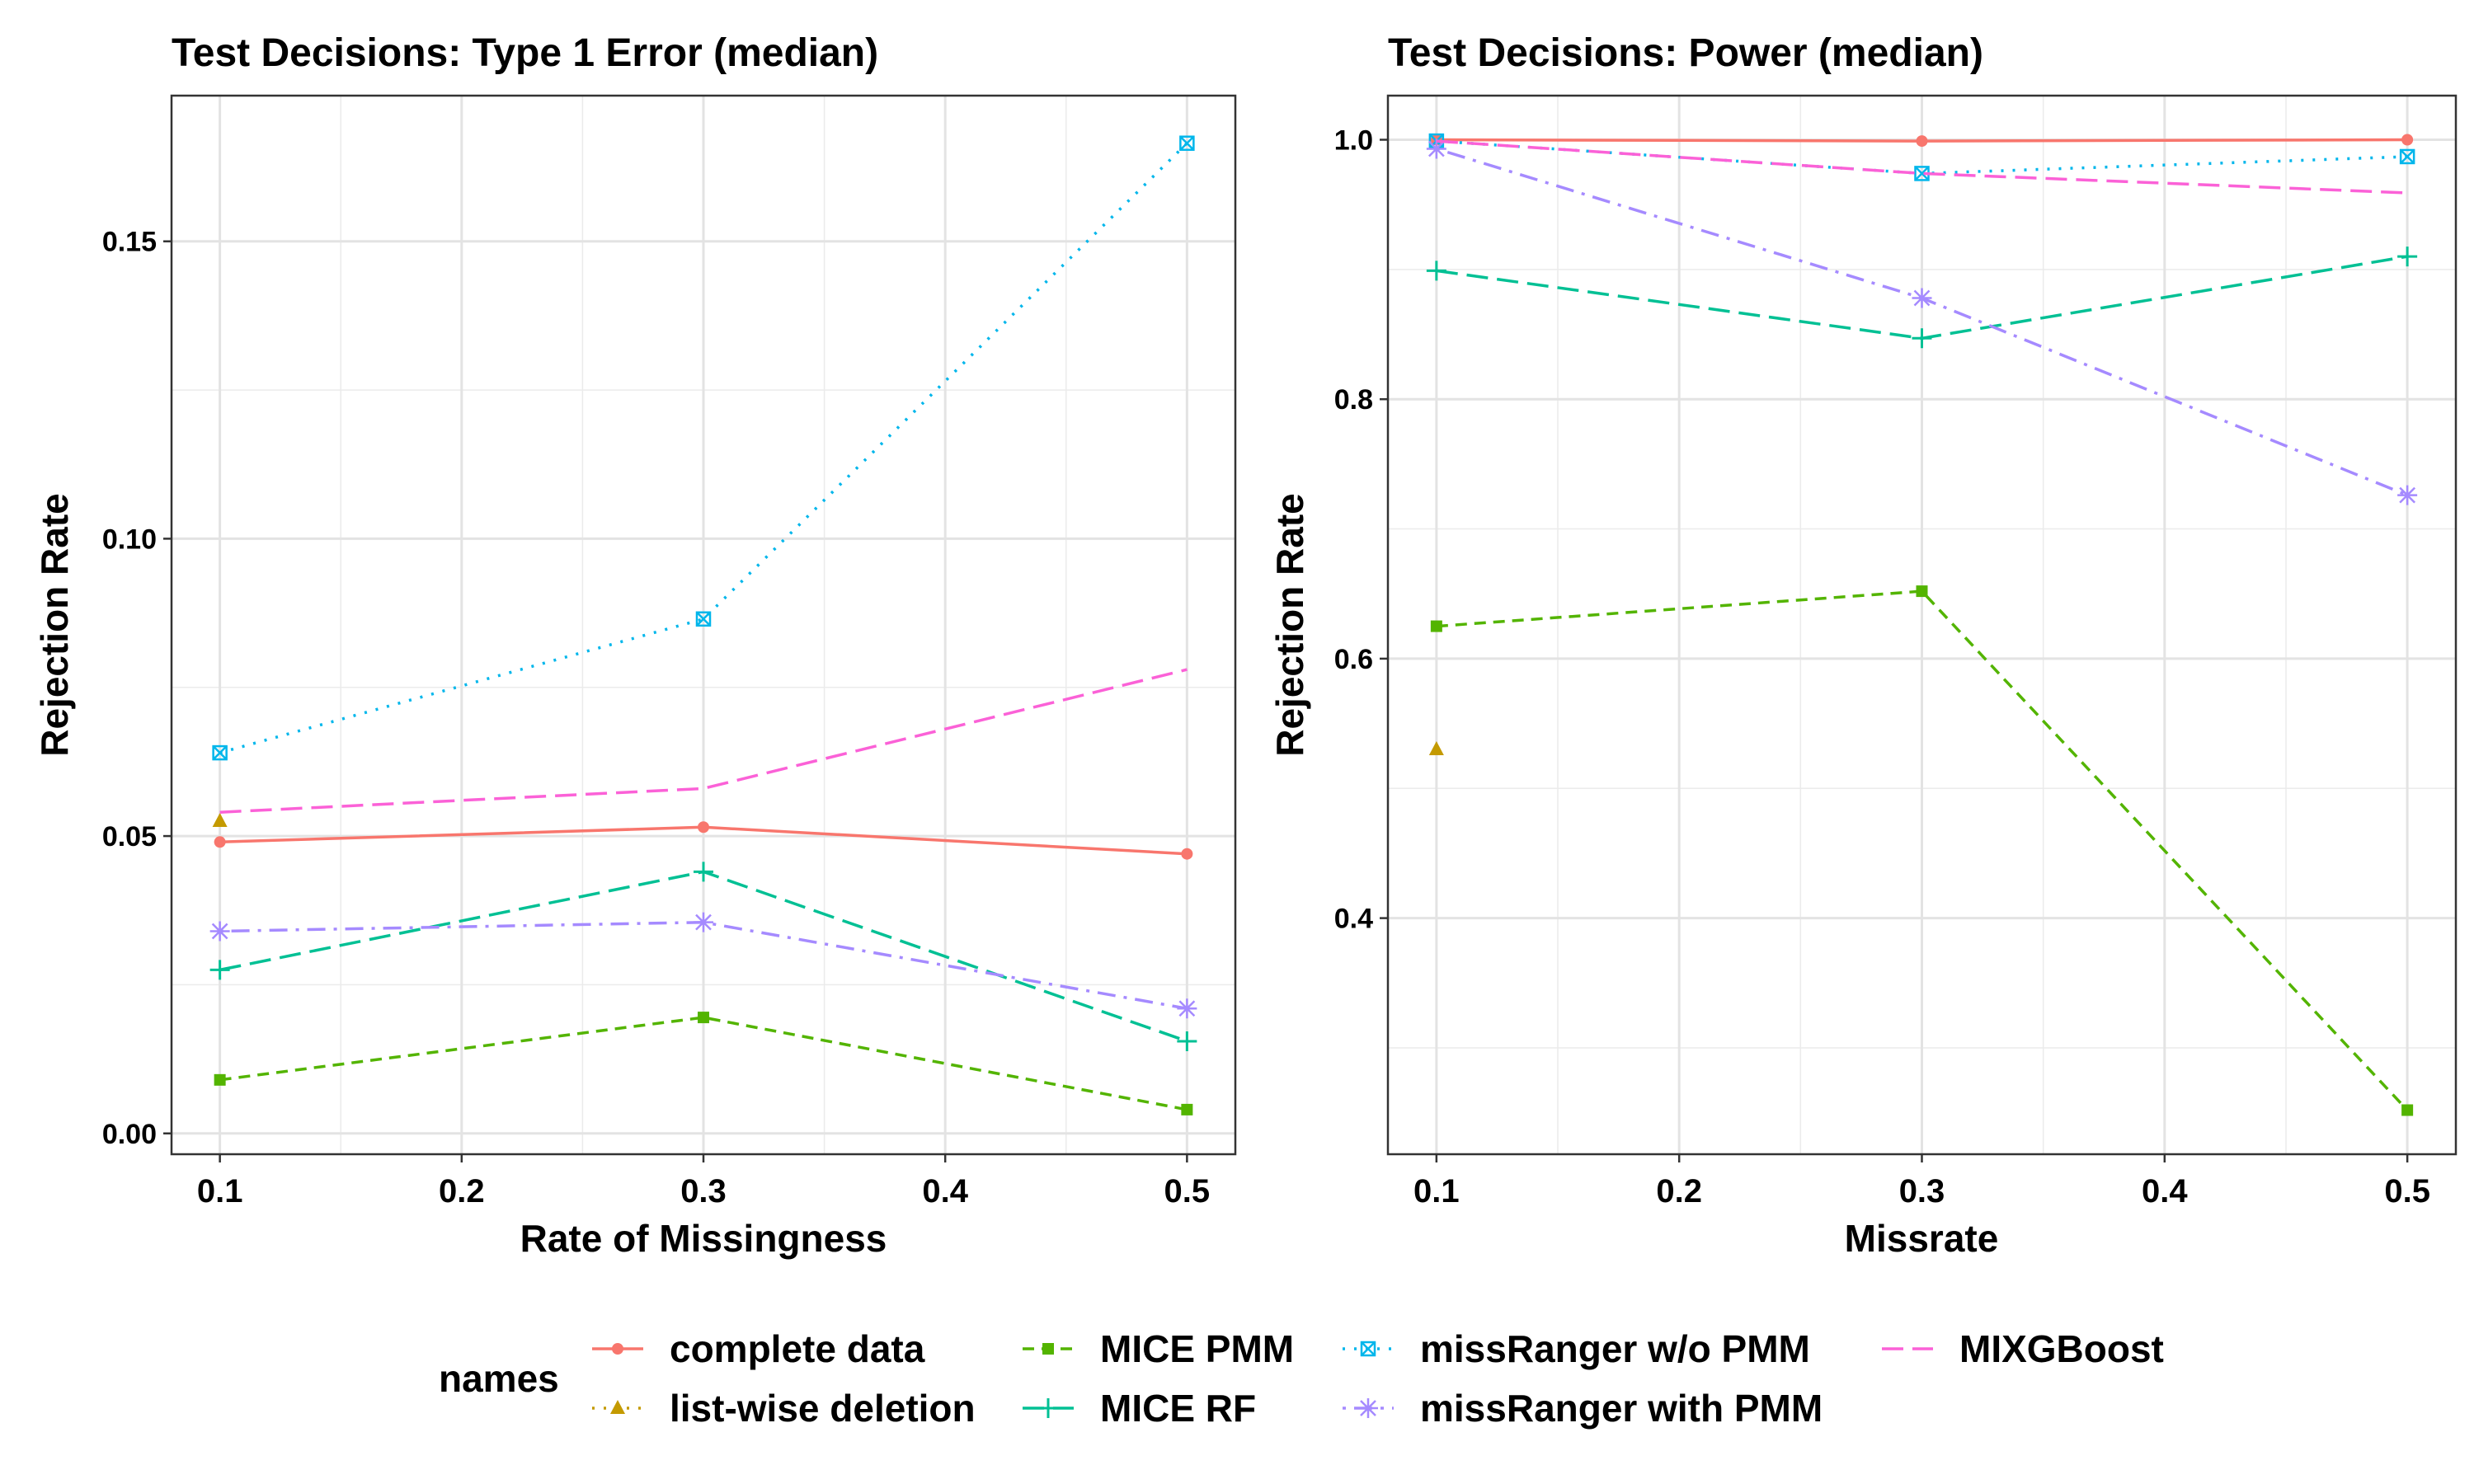 Image resolution: width=2474 pixels, height=1484 pixels. I want to click on legend-item-complete-data: complete data, so click(758, 1348).